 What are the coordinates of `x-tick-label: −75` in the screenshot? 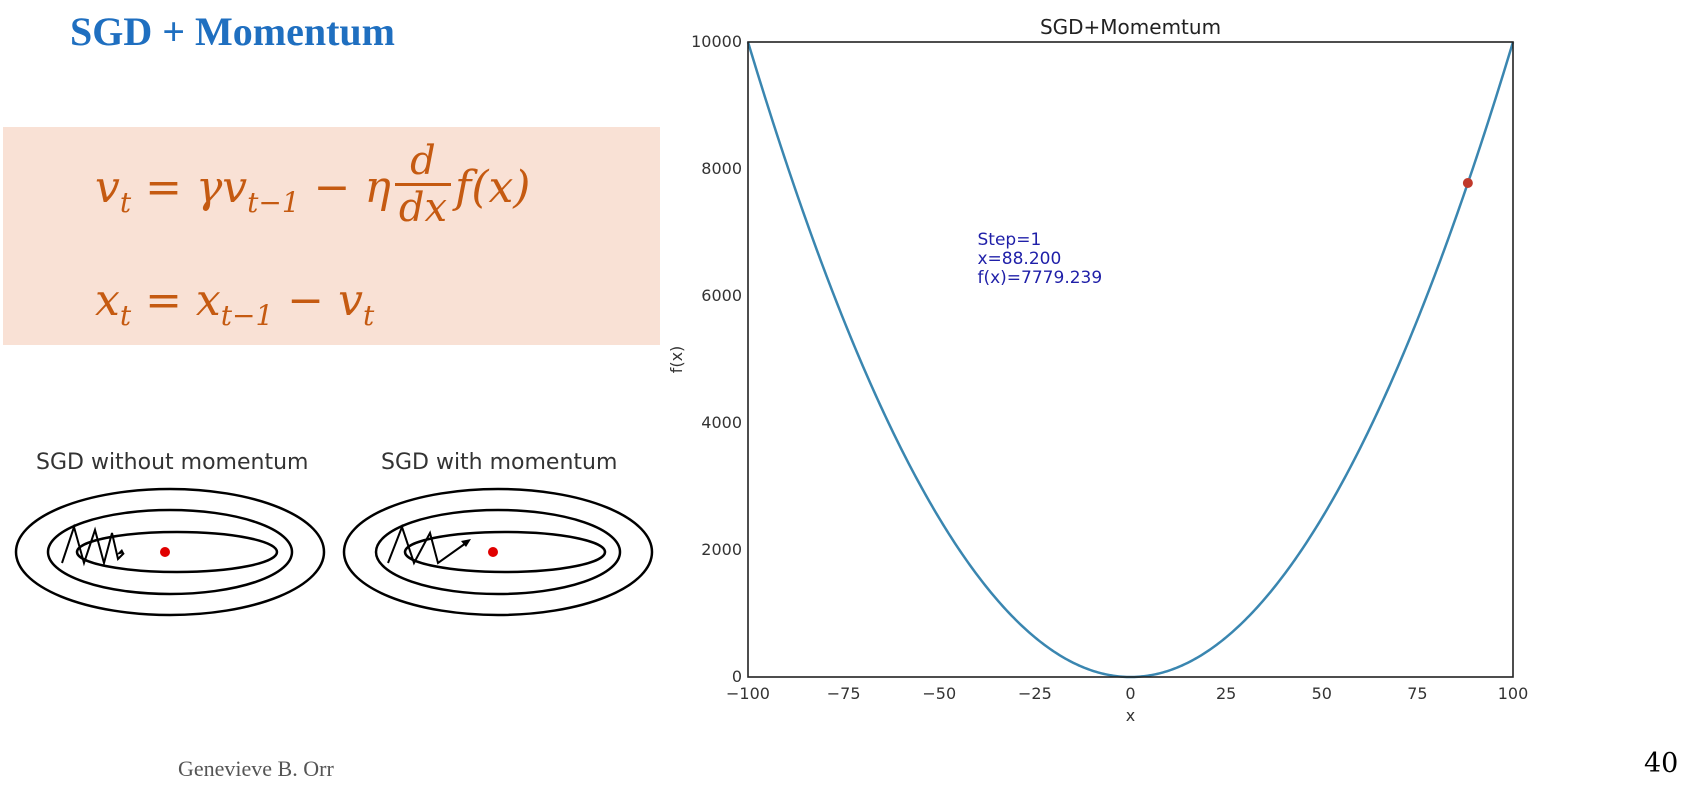 It's located at (844, 693).